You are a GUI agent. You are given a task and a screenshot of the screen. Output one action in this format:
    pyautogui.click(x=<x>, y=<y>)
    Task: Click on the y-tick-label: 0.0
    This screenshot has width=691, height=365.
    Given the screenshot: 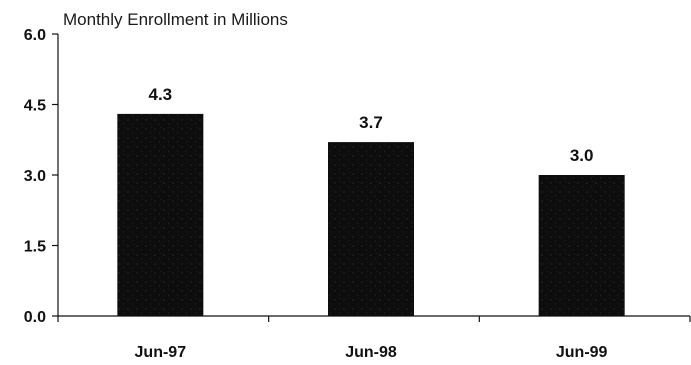 What is the action you would take?
    pyautogui.click(x=35, y=317)
    